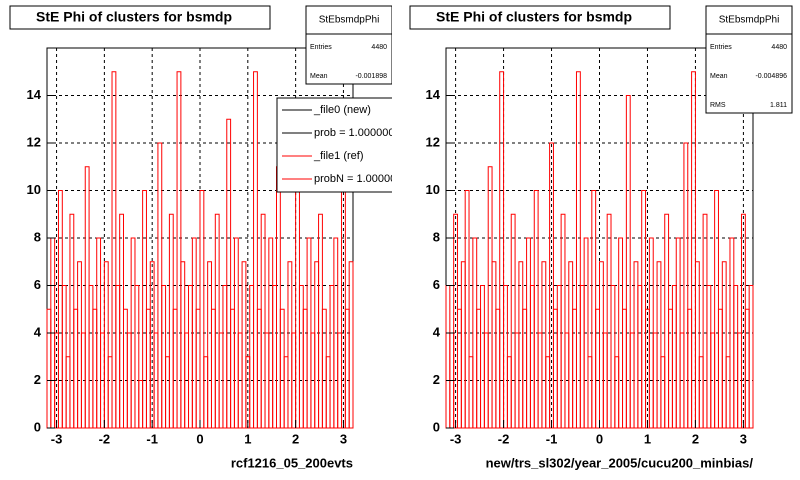 The width and height of the screenshot is (800, 480). What do you see at coordinates (771, 76) in the screenshot?
I see `stats-value: -0.004896` at bounding box center [771, 76].